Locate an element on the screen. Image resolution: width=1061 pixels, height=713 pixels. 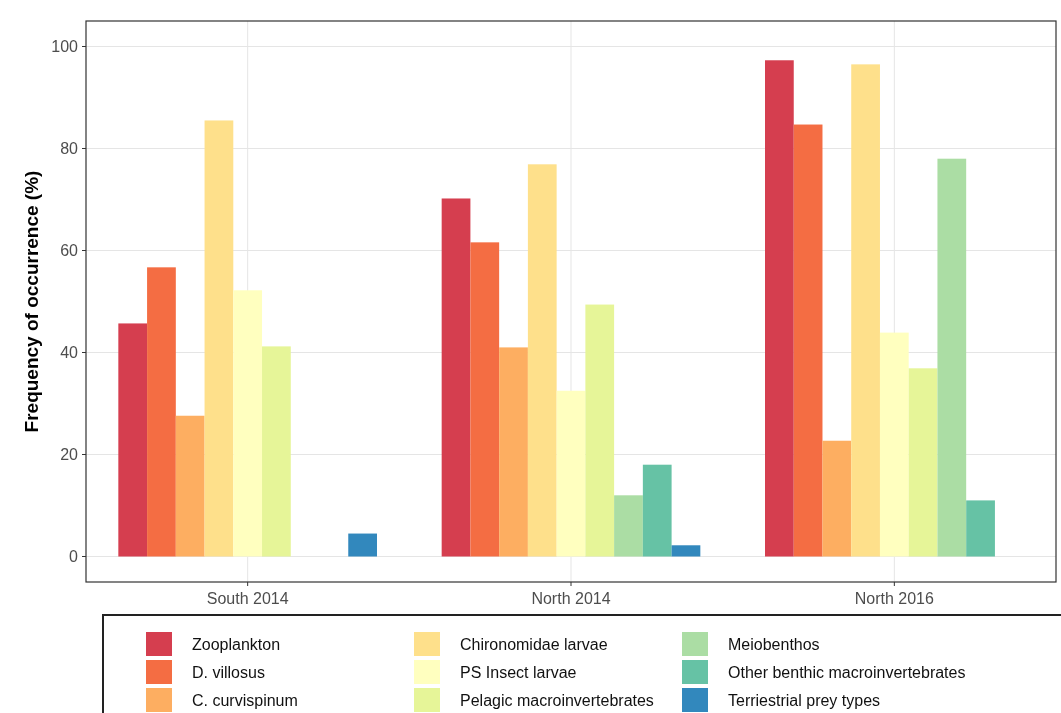
legend-label: Other benthic macroinvertebrates is located at coordinates (847, 672).